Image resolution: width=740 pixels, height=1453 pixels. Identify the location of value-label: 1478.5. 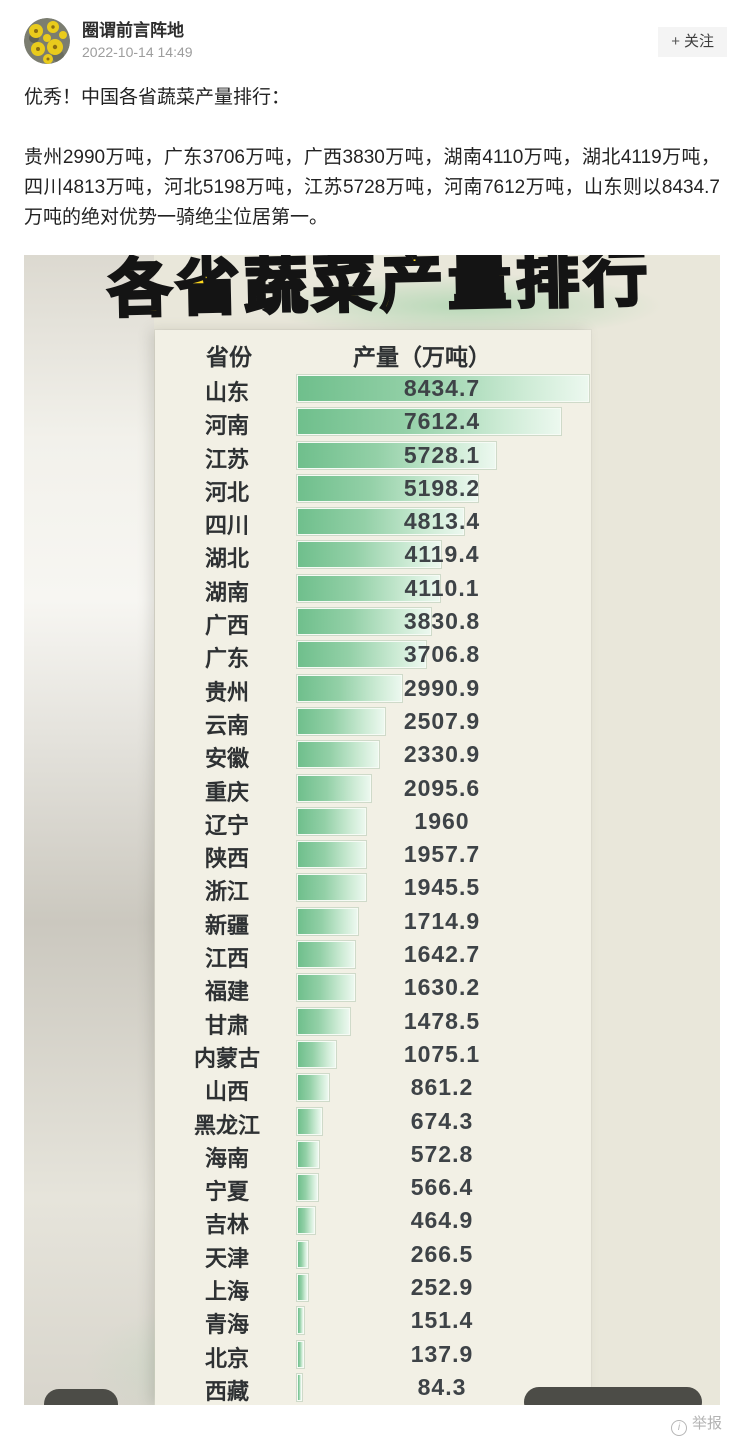
(442, 1020).